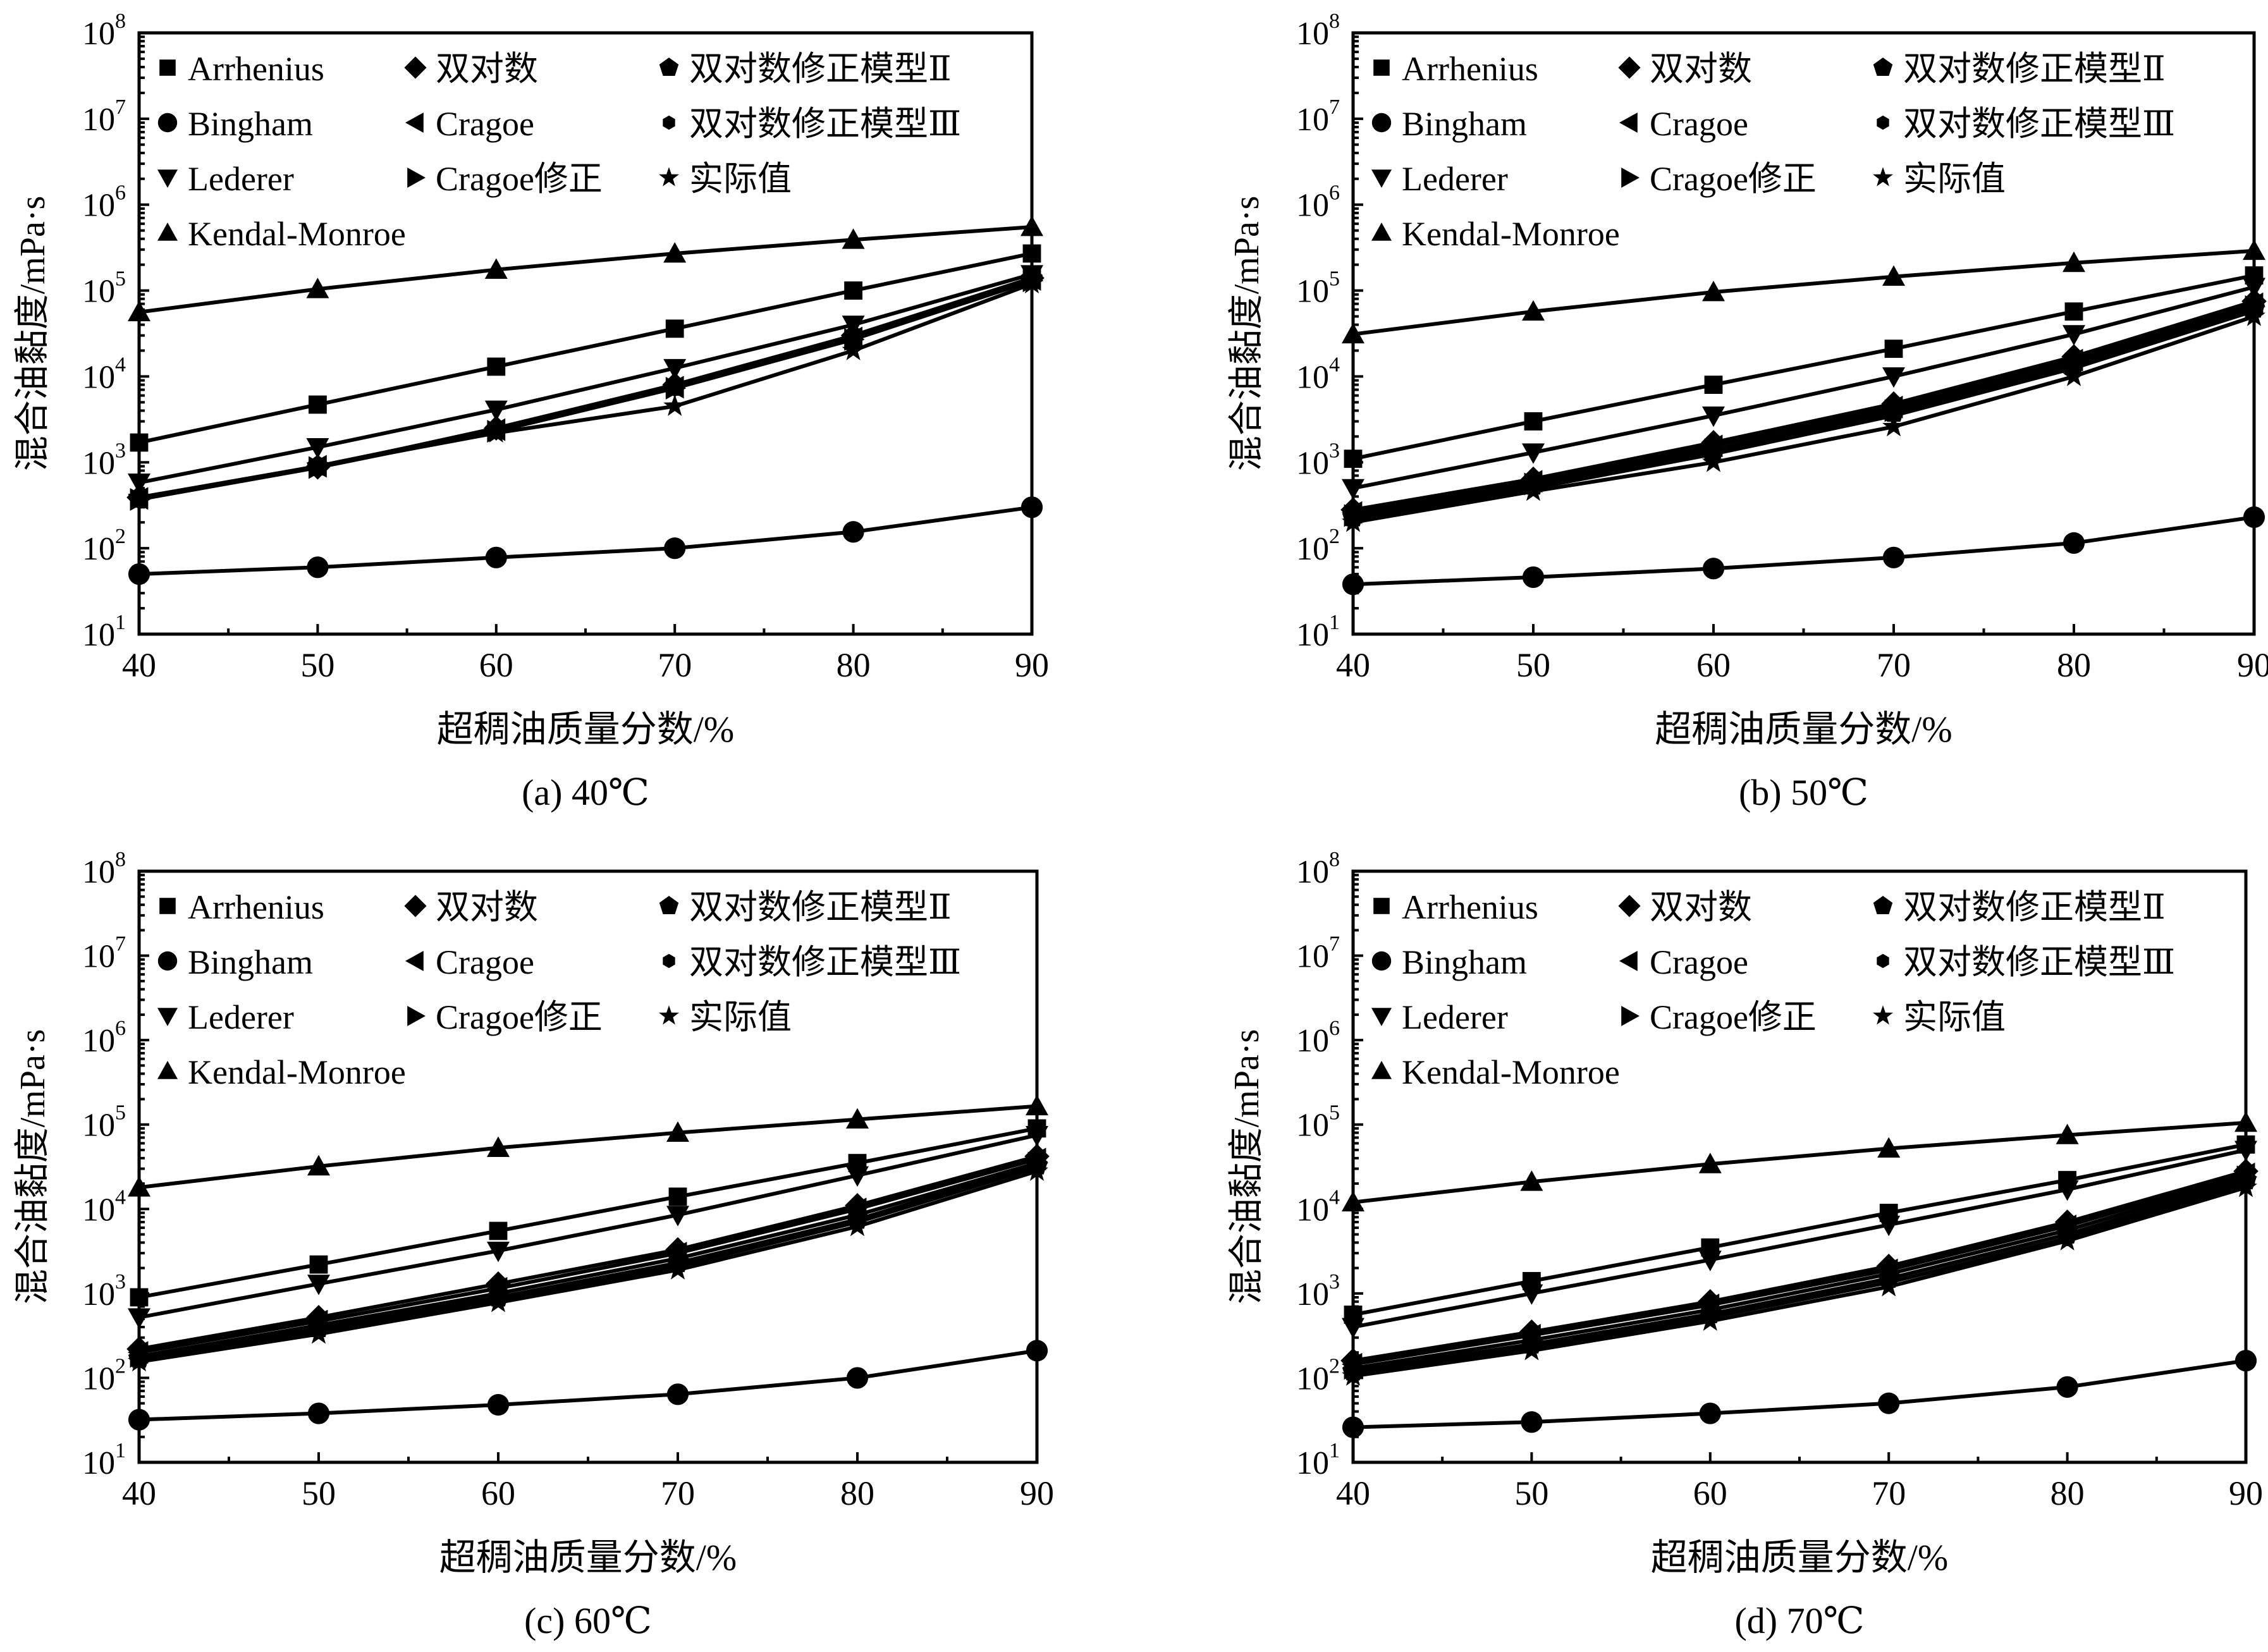  I want to click on series-双对数, so click(1804, 405).